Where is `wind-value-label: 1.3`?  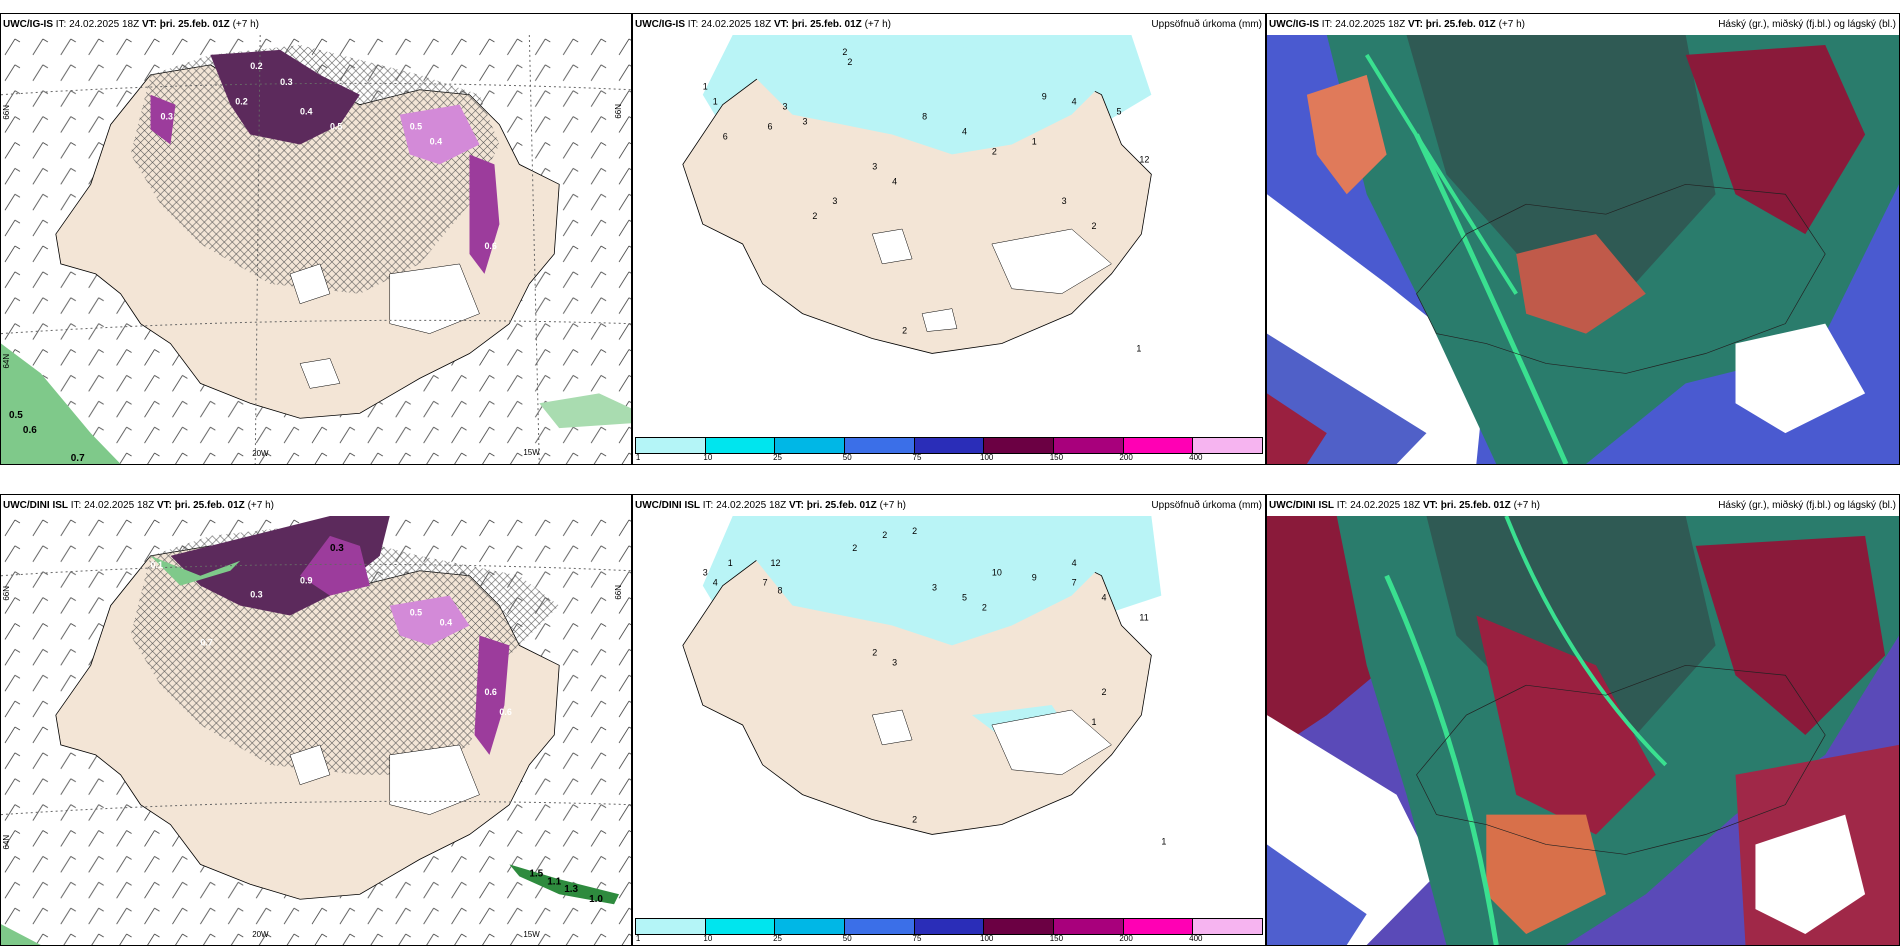
wind-value-label: 1.3 is located at coordinates (571, 889).